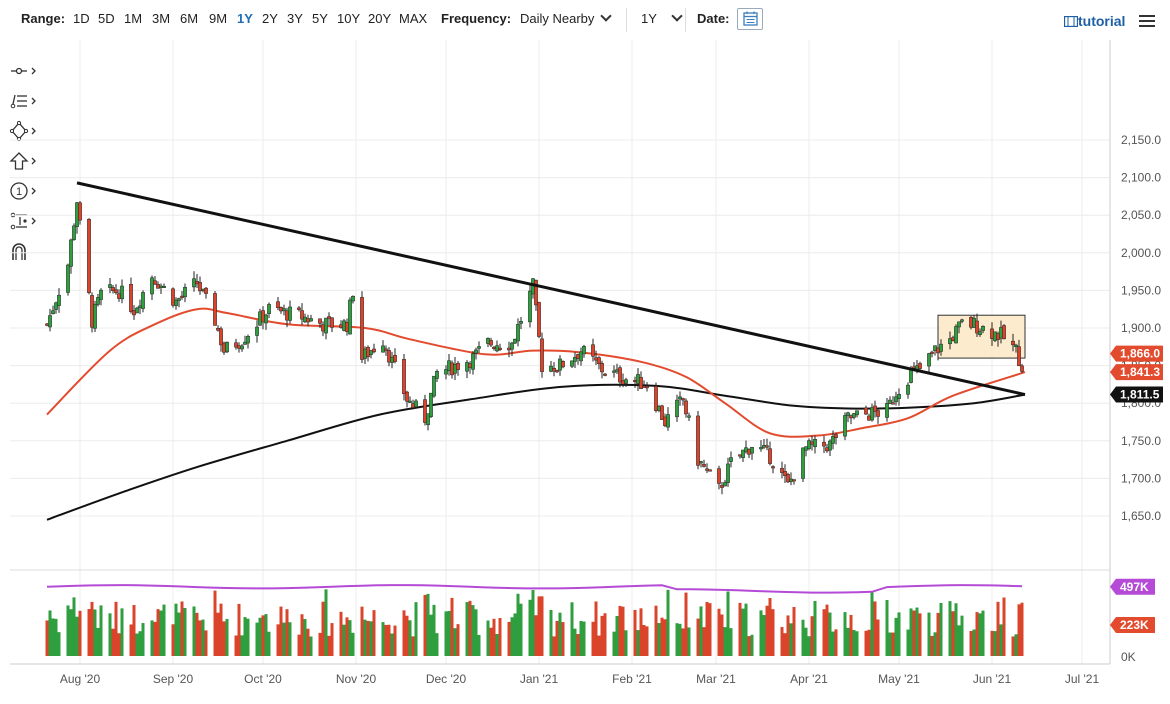 This screenshot has width=1170, height=704. I want to click on range-button-10y: 10Y, so click(349, 18).